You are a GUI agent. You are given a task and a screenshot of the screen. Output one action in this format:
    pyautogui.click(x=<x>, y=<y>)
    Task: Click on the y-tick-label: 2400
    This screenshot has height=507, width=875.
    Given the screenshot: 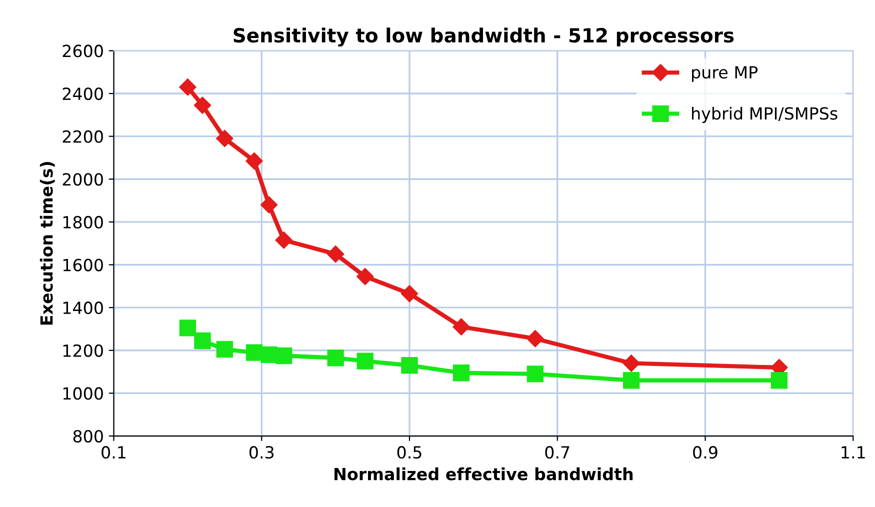 What is the action you would take?
    pyautogui.click(x=82, y=93)
    